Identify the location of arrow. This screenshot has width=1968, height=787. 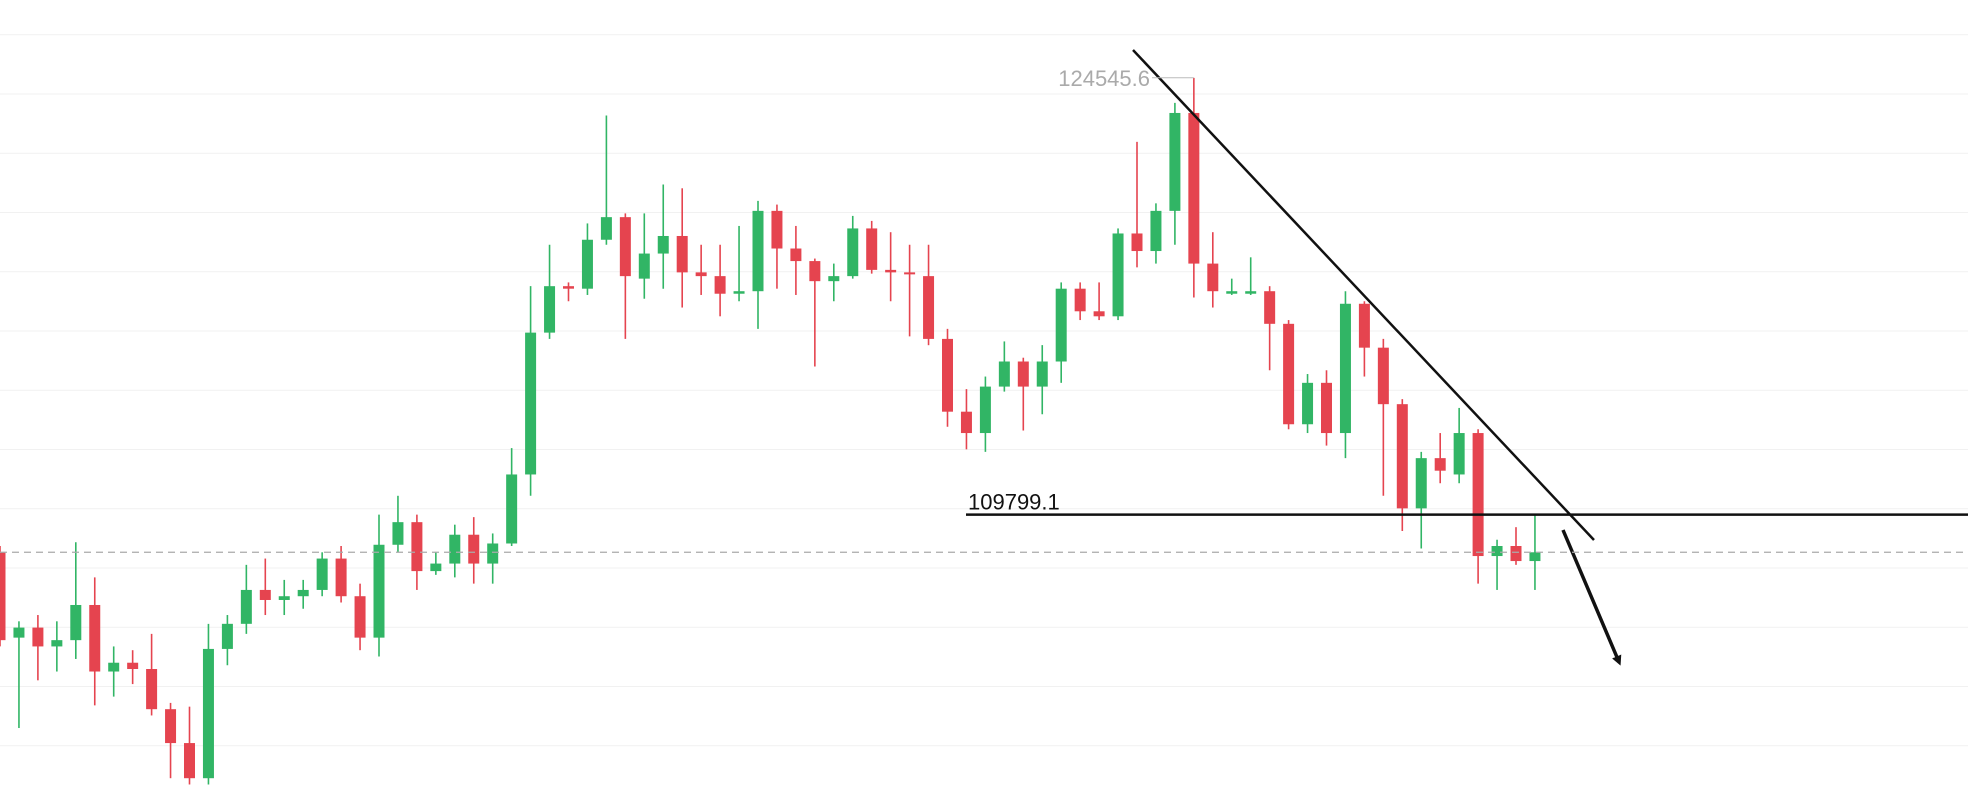
(1591, 597).